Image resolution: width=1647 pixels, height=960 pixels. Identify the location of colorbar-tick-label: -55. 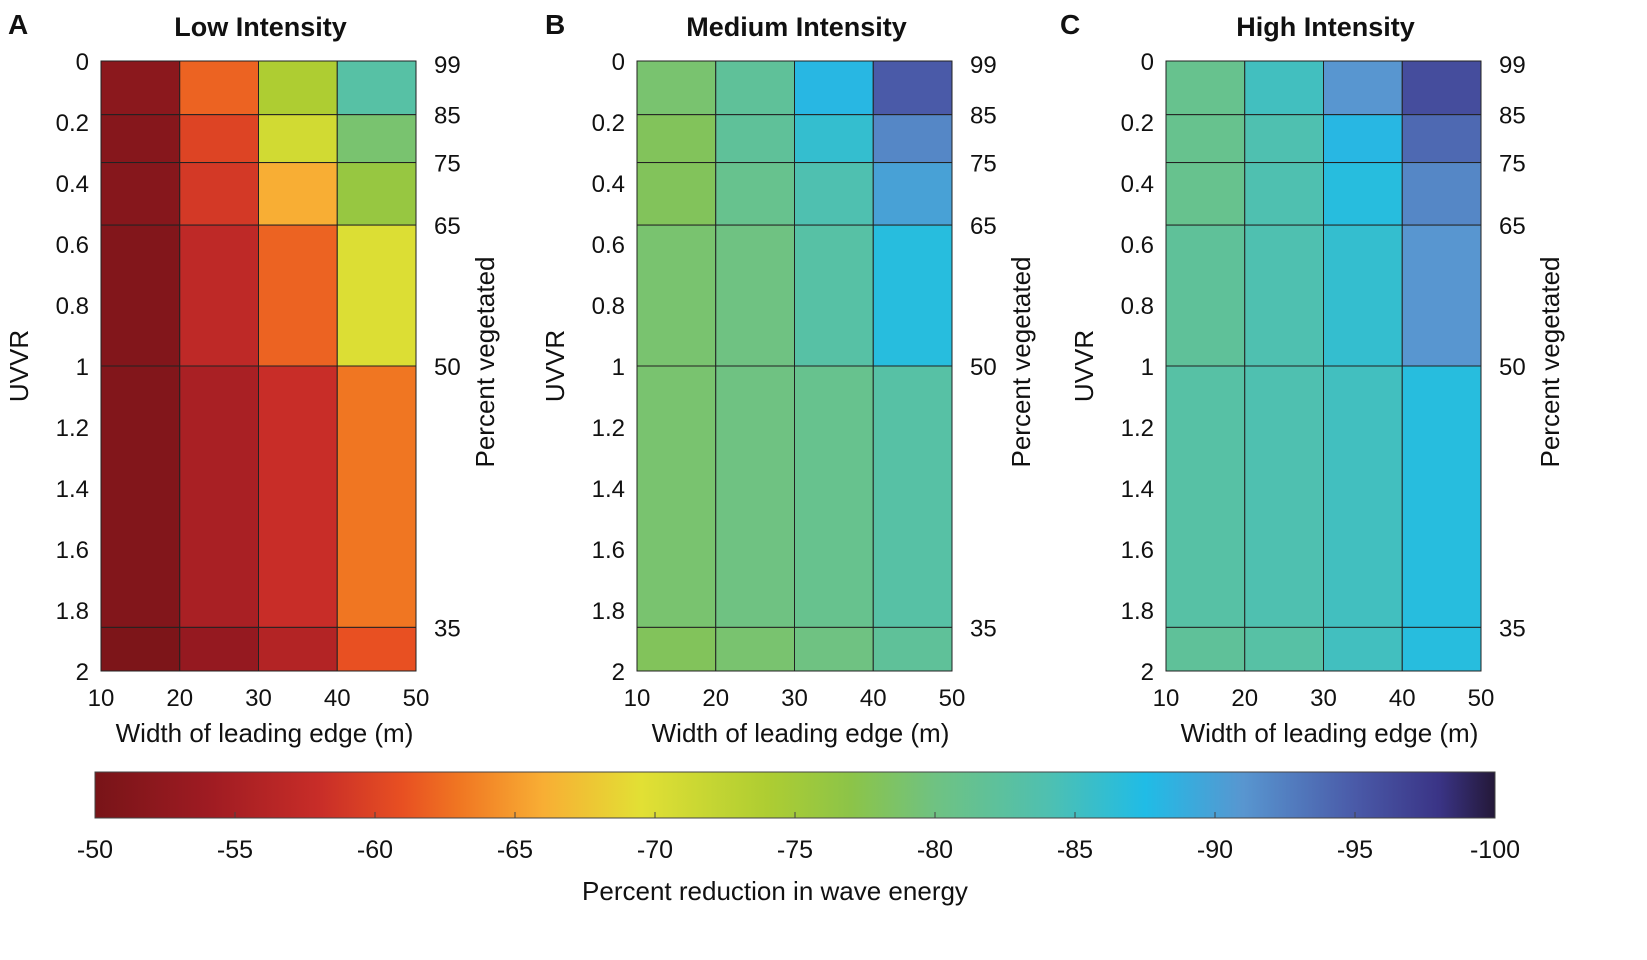
(235, 850).